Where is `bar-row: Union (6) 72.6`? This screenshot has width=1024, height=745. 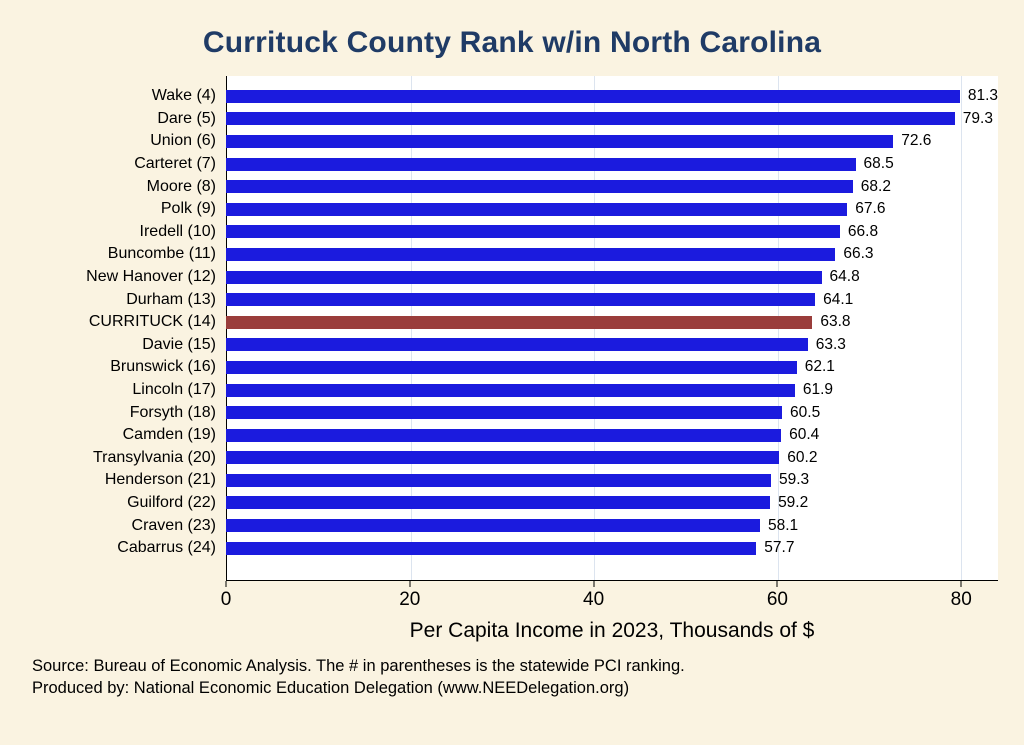
bar-row: Union (6) 72.6 is located at coordinates (514, 141).